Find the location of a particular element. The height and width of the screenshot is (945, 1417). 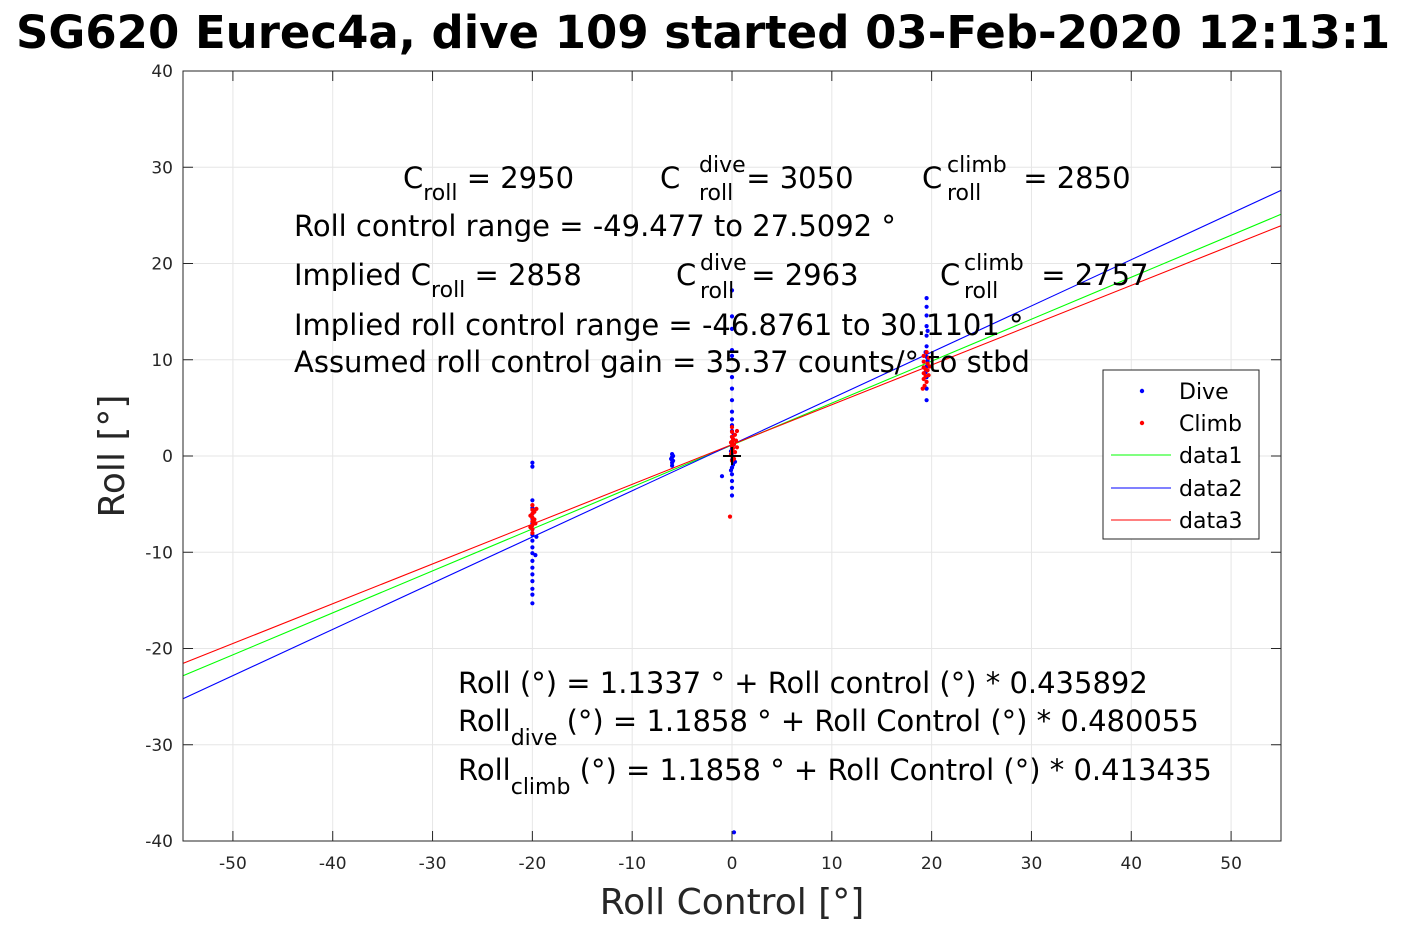

x-tick-label: 40 is located at coordinates (1131, 864).